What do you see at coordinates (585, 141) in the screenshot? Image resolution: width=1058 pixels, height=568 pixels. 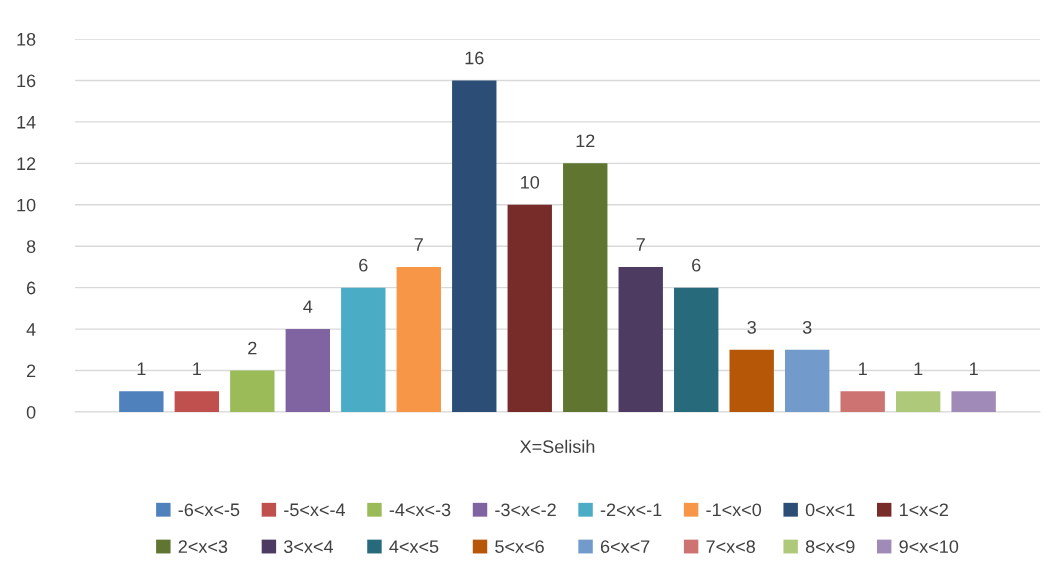 I see `data-label: 12` at bounding box center [585, 141].